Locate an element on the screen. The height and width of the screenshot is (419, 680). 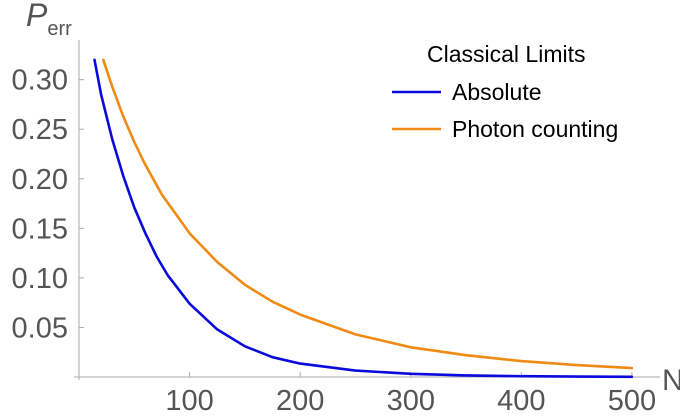
y-axis-title: Perr is located at coordinates (49, 20).